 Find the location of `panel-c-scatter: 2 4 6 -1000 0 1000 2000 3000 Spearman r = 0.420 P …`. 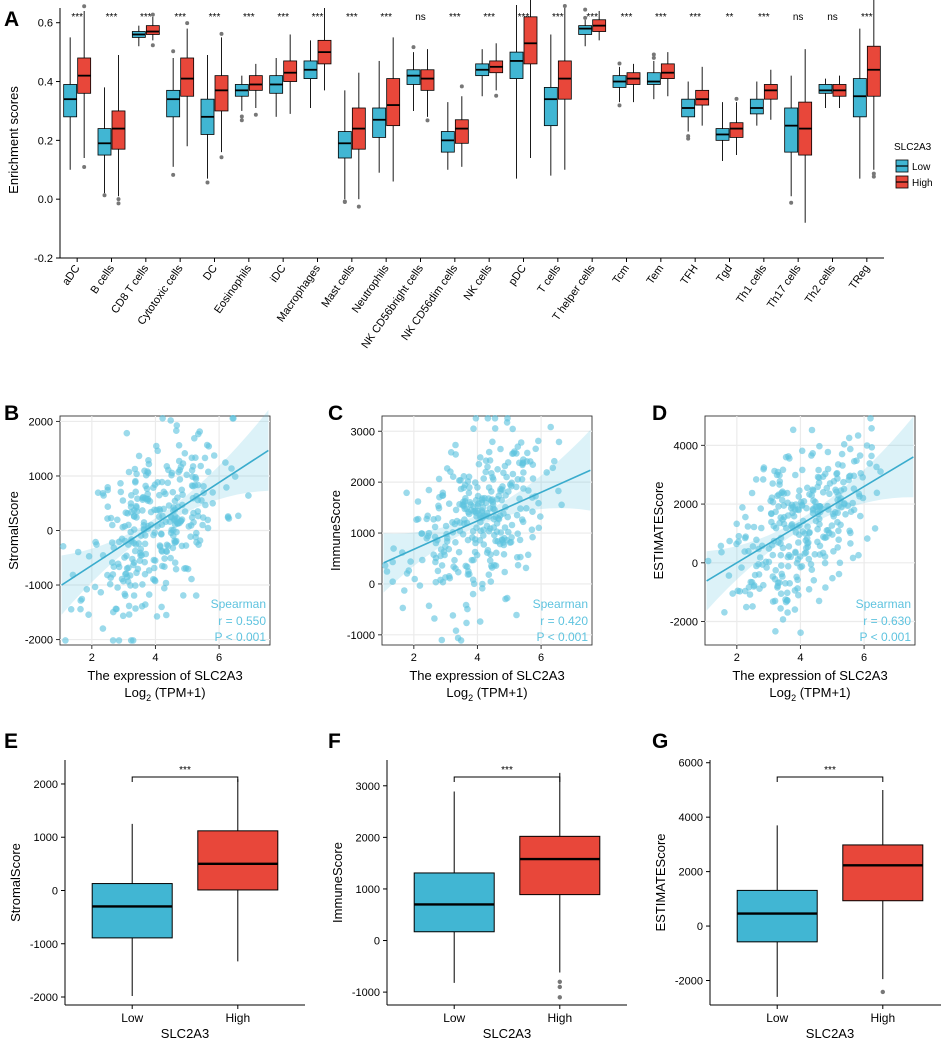

panel-c-scatter: 2 4 6 -1000 0 1000 2000 3000 Spearman r = 0.420 P … is located at coordinates (460, 559).